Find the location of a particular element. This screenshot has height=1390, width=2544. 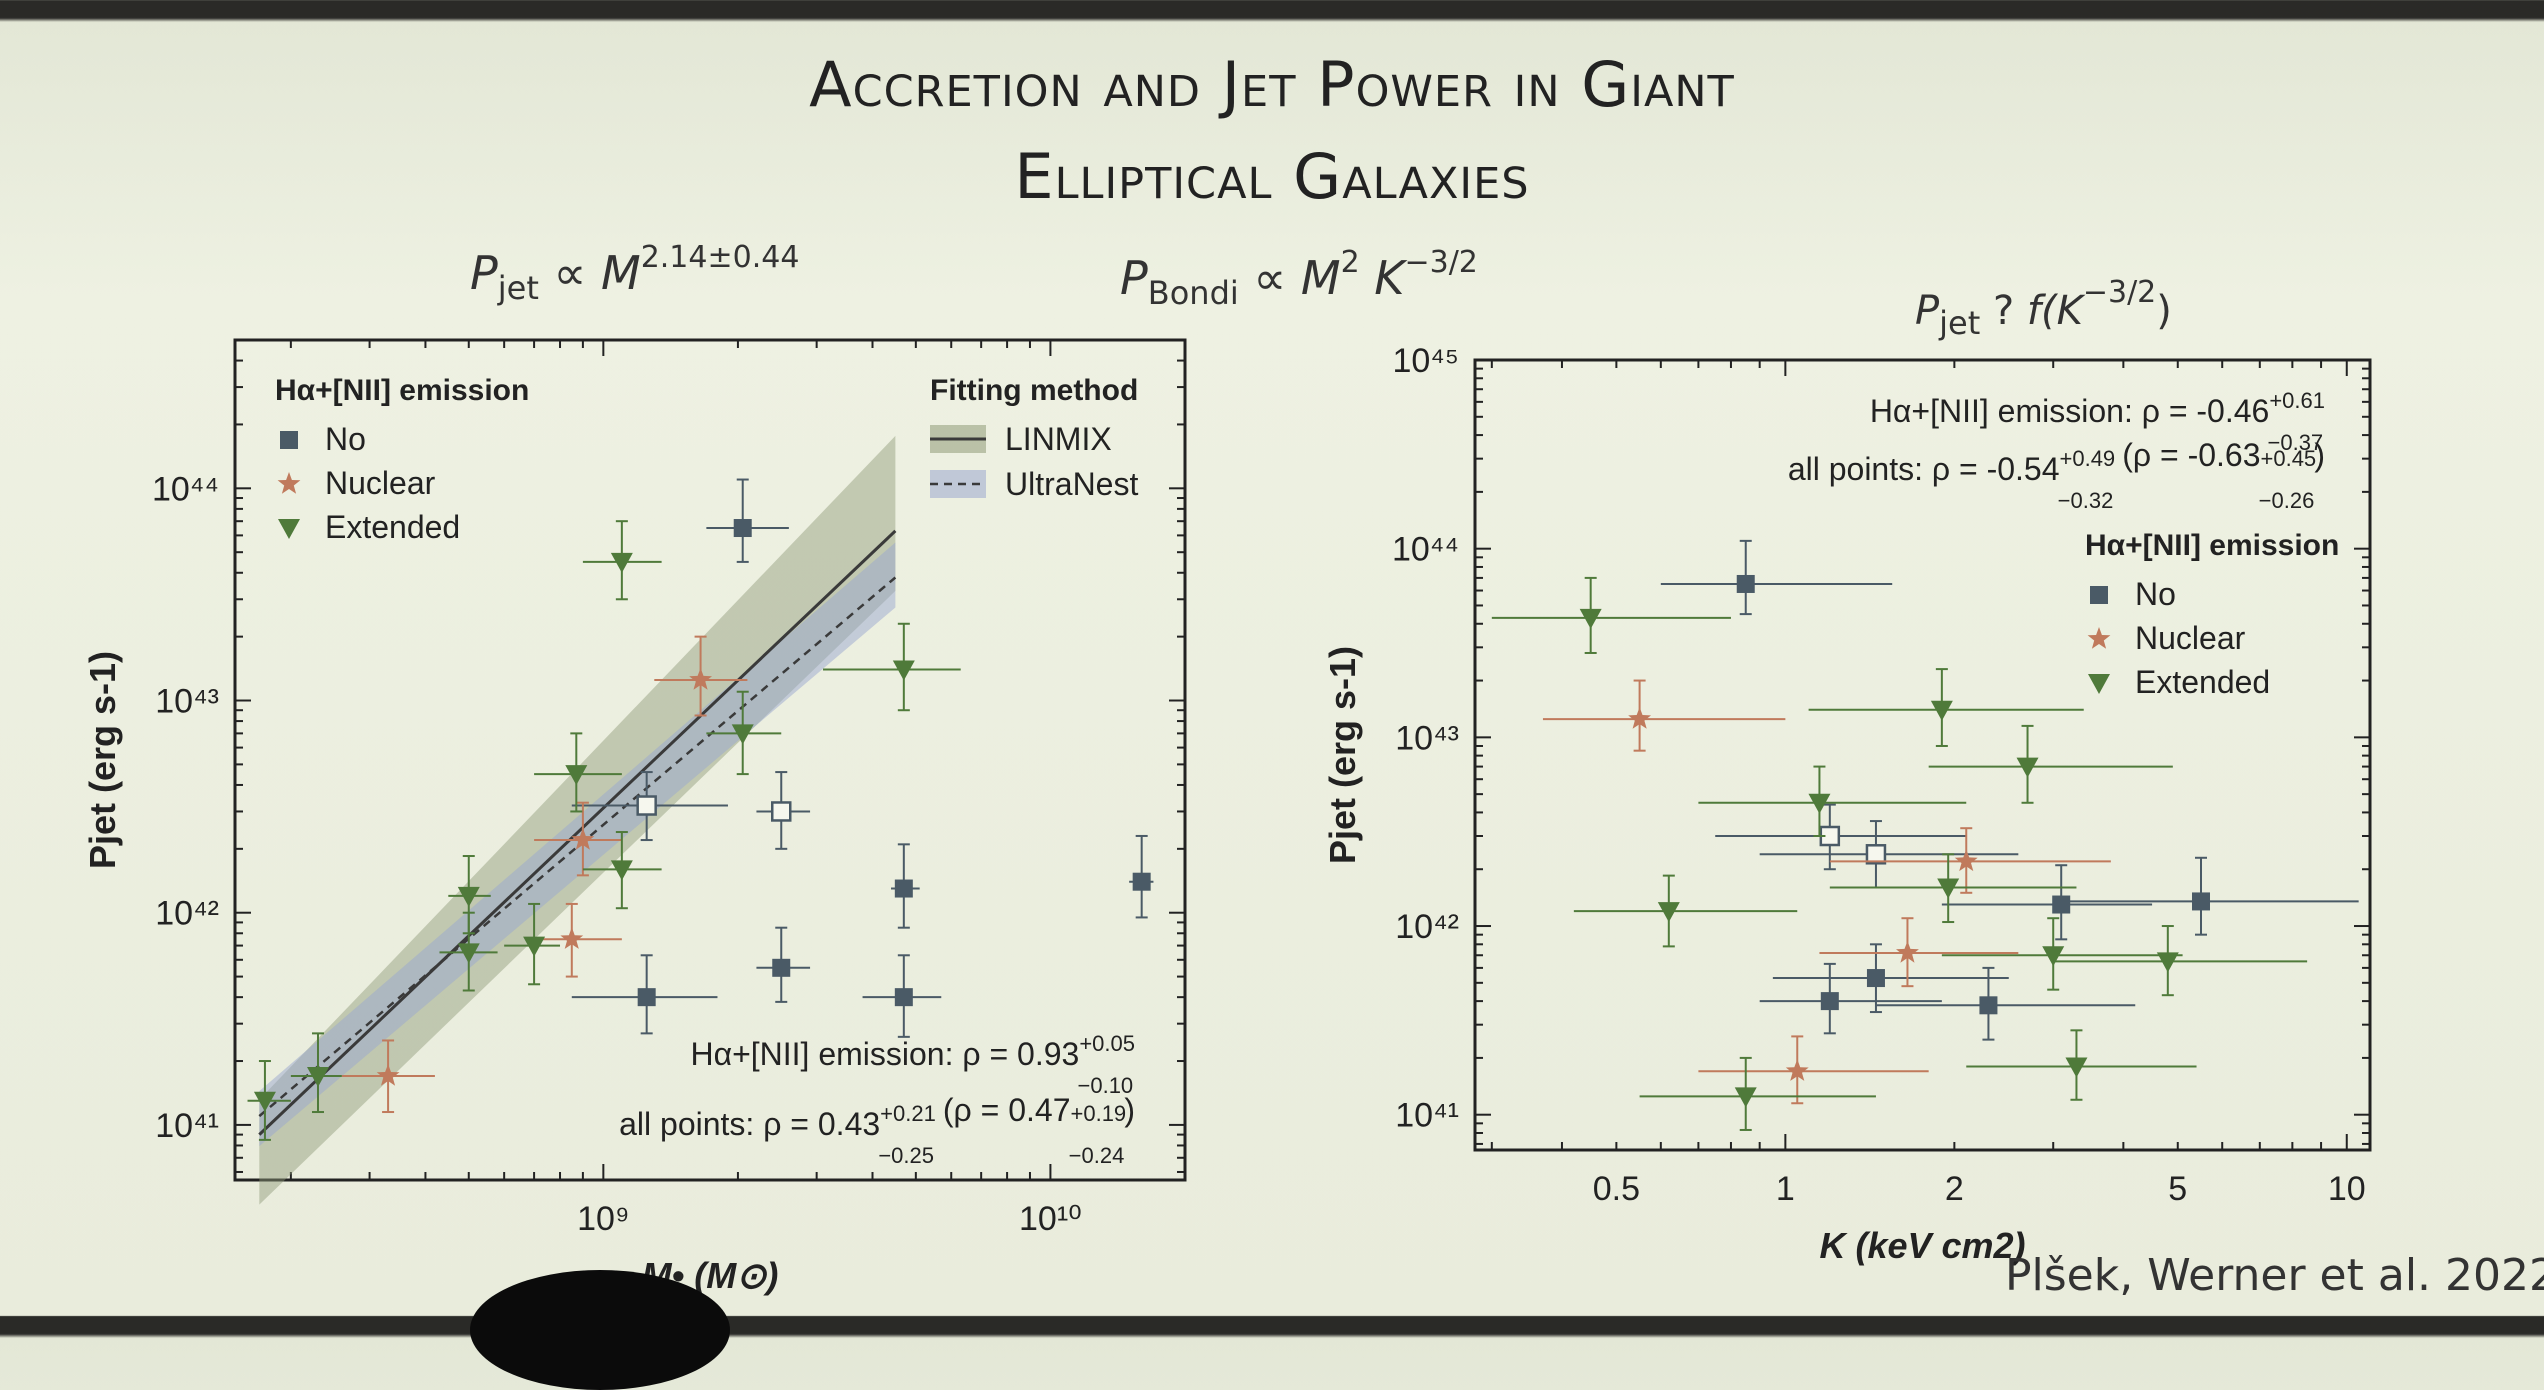

ultranest-confidence-band is located at coordinates (577, 844).